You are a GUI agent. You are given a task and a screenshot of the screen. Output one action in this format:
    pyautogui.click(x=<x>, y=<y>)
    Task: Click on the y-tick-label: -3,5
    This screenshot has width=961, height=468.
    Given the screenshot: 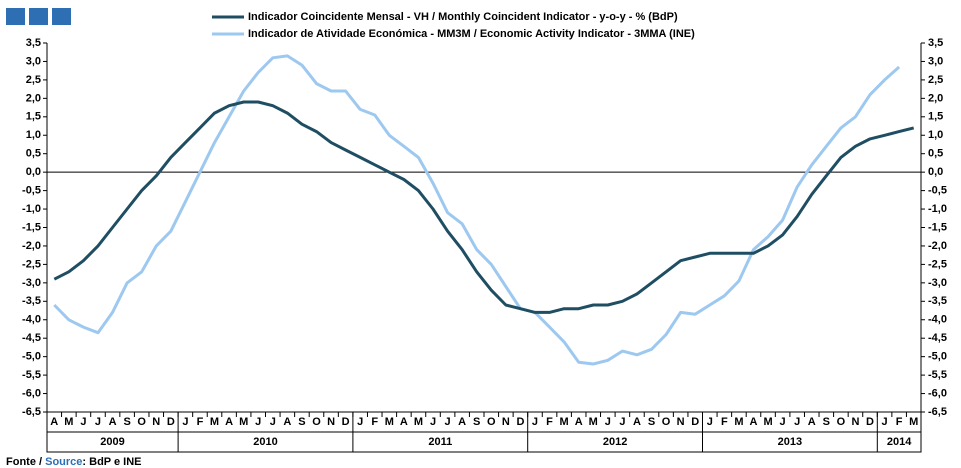 What is the action you would take?
    pyautogui.click(x=31, y=301)
    